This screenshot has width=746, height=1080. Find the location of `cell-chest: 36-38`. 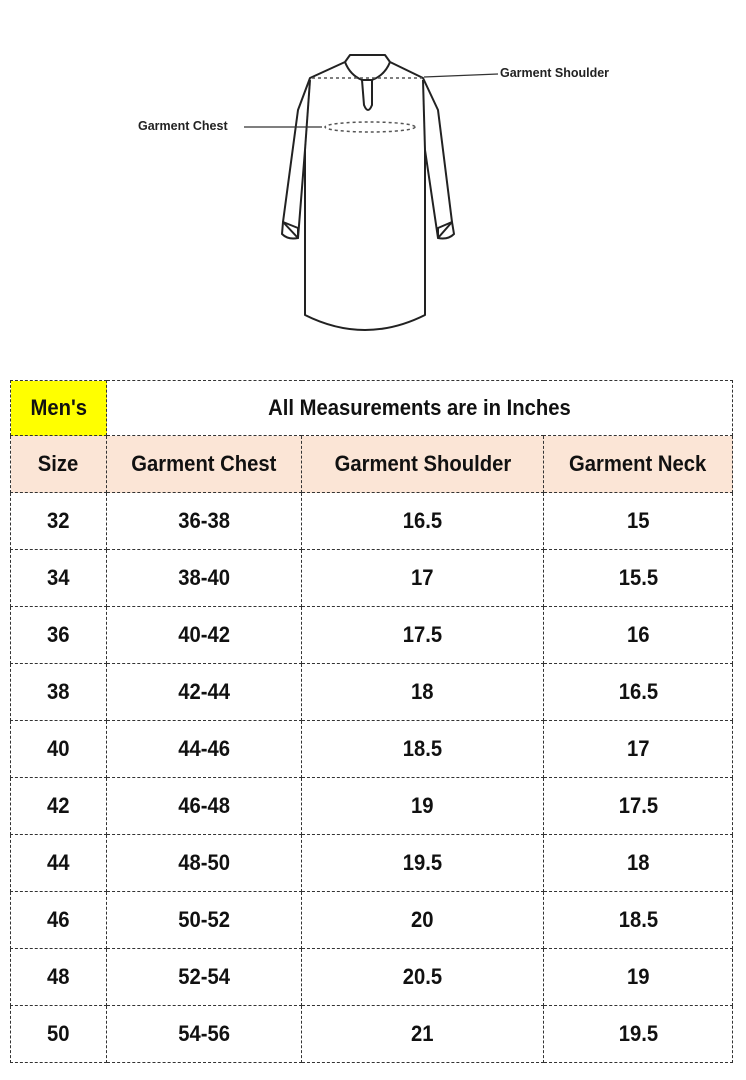

cell-chest: 36-38 is located at coordinates (204, 521).